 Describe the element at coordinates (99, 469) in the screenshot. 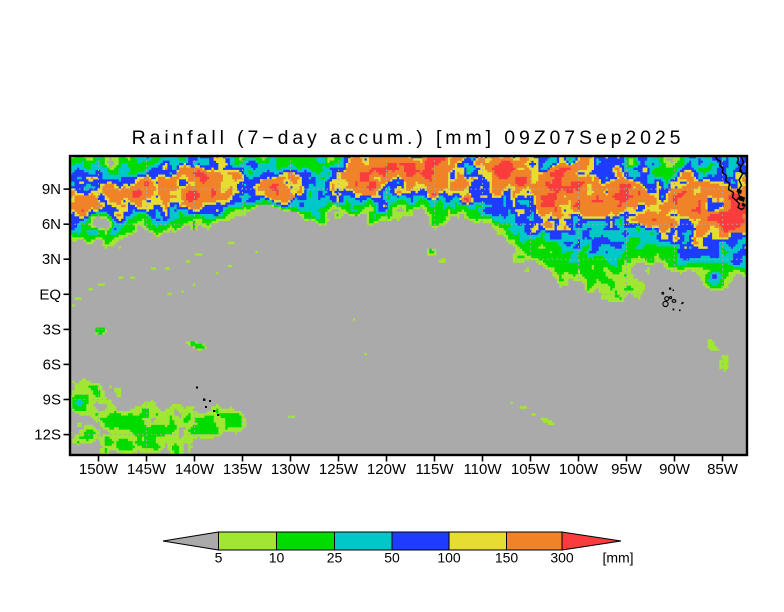

I see `svg-text: 150W` at that location.